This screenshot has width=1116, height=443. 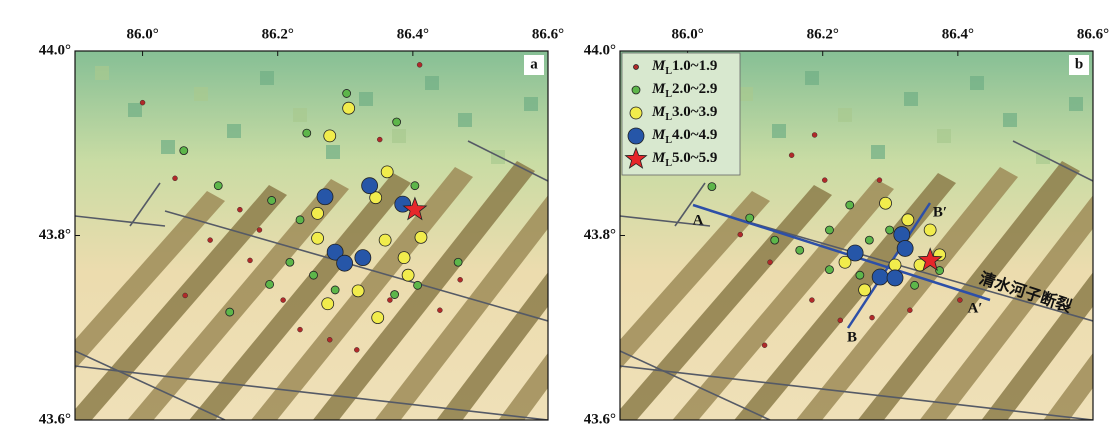 What do you see at coordinates (974, 308) in the screenshot?
I see `profile-label: A′` at bounding box center [974, 308].